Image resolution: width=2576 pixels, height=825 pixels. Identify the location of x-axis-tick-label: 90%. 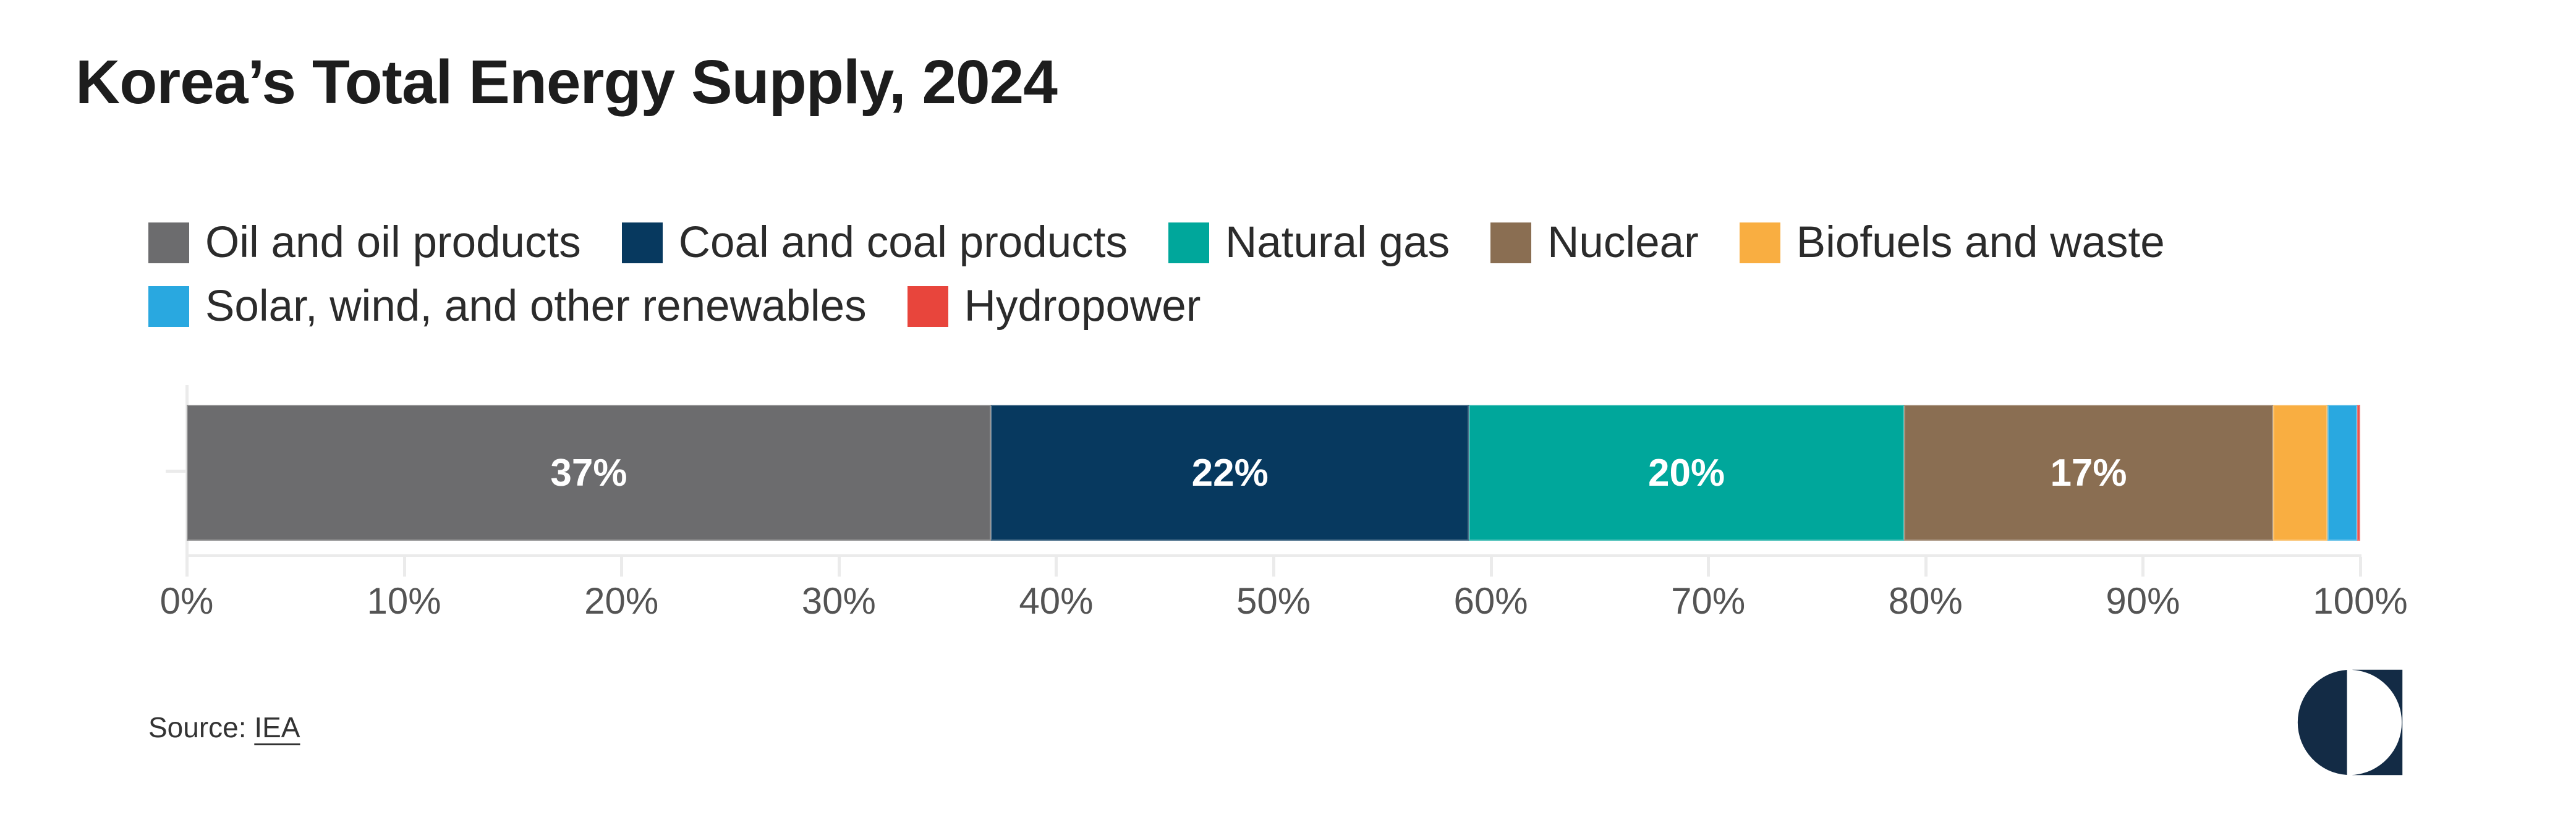
(2143, 601).